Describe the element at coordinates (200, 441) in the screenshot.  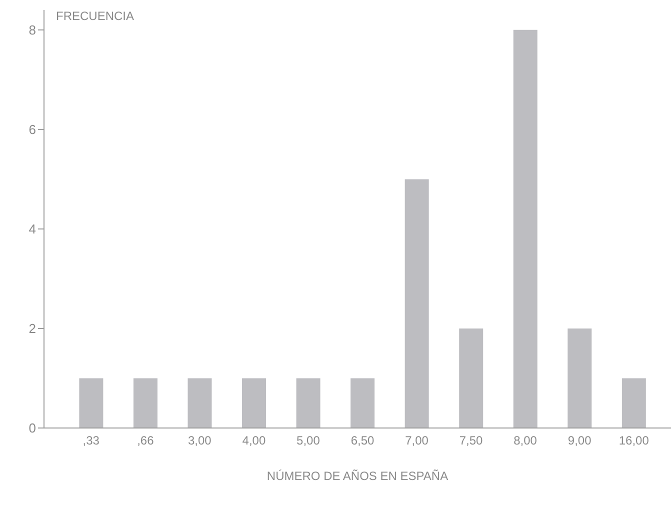
I see `x-tick-label: 3,00` at that location.